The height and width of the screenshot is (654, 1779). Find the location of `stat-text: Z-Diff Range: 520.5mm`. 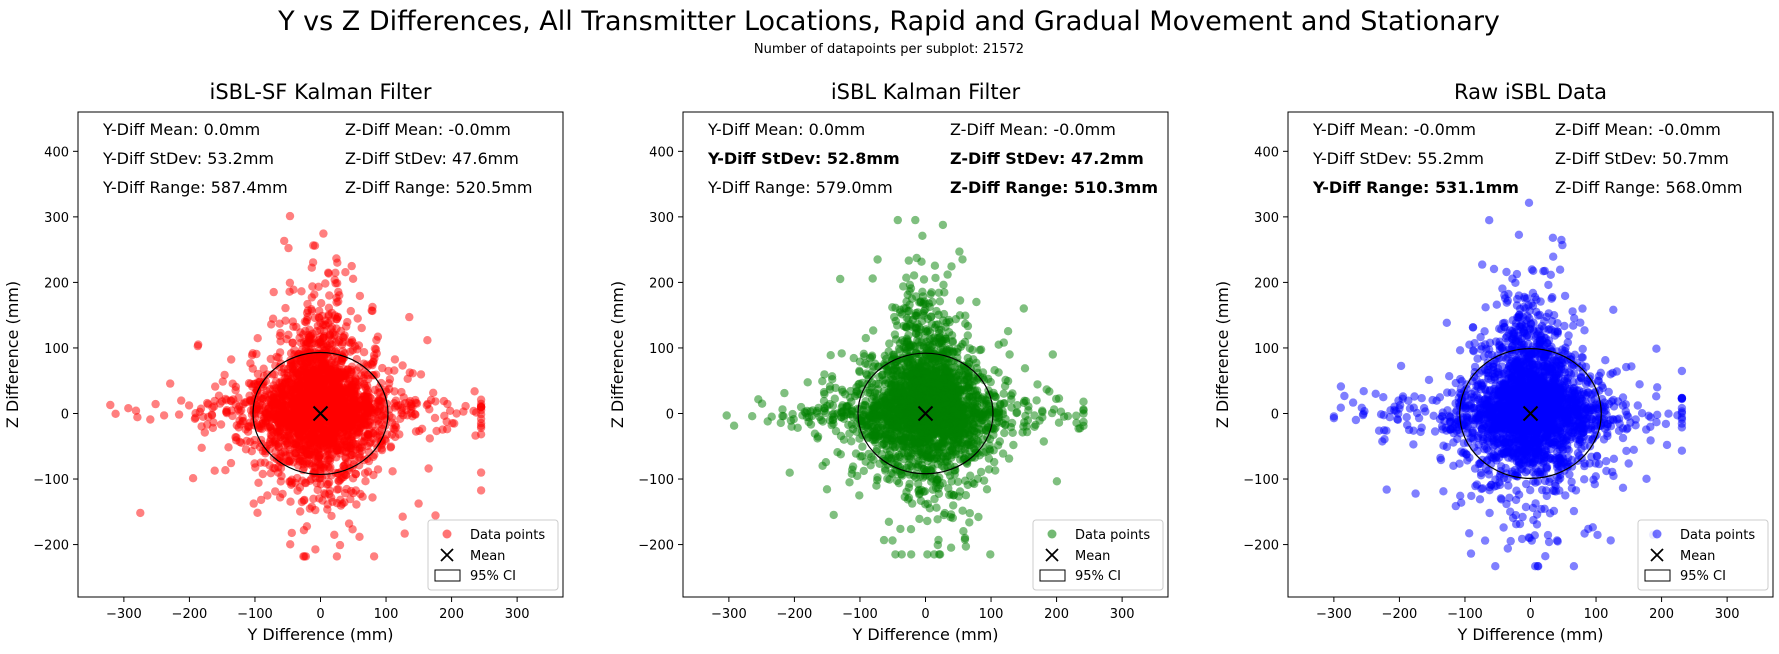

stat-text: Z-Diff Range: 520.5mm is located at coordinates (439, 187).